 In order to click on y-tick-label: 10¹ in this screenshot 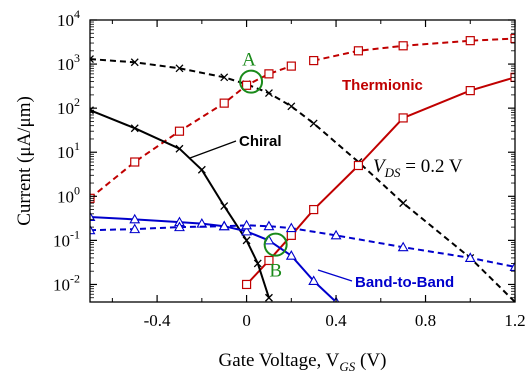, I will do `click(68, 150)`.